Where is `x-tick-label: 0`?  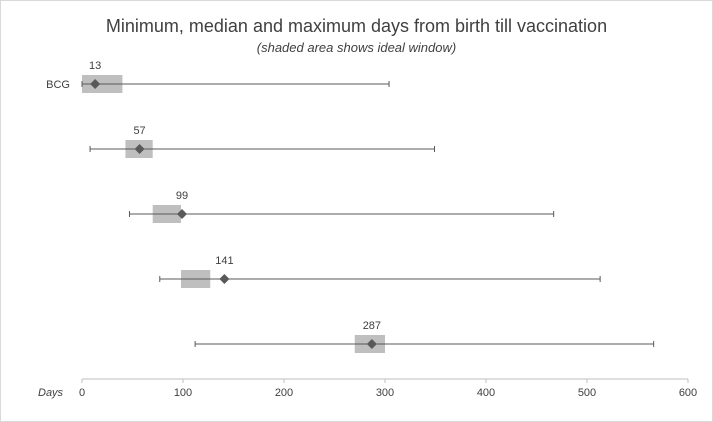
x-tick-label: 0 is located at coordinates (82, 393).